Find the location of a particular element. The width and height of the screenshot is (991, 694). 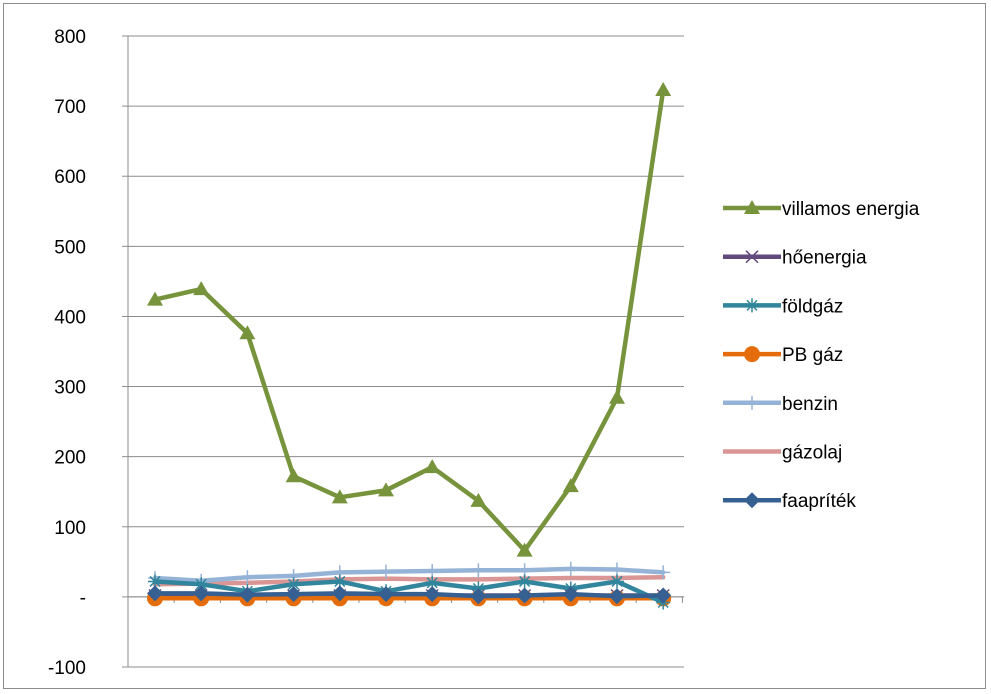

y-tick-label: 800 is located at coordinates (70, 37).